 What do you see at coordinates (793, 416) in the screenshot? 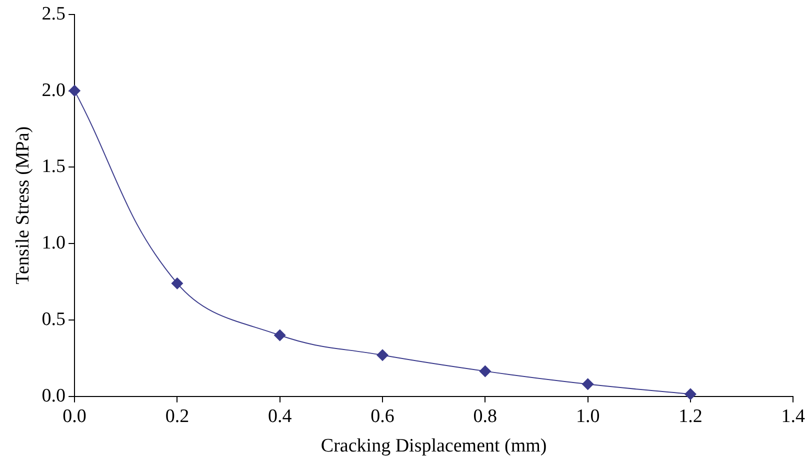
I see `x-tick-label: 1.4` at bounding box center [793, 416].